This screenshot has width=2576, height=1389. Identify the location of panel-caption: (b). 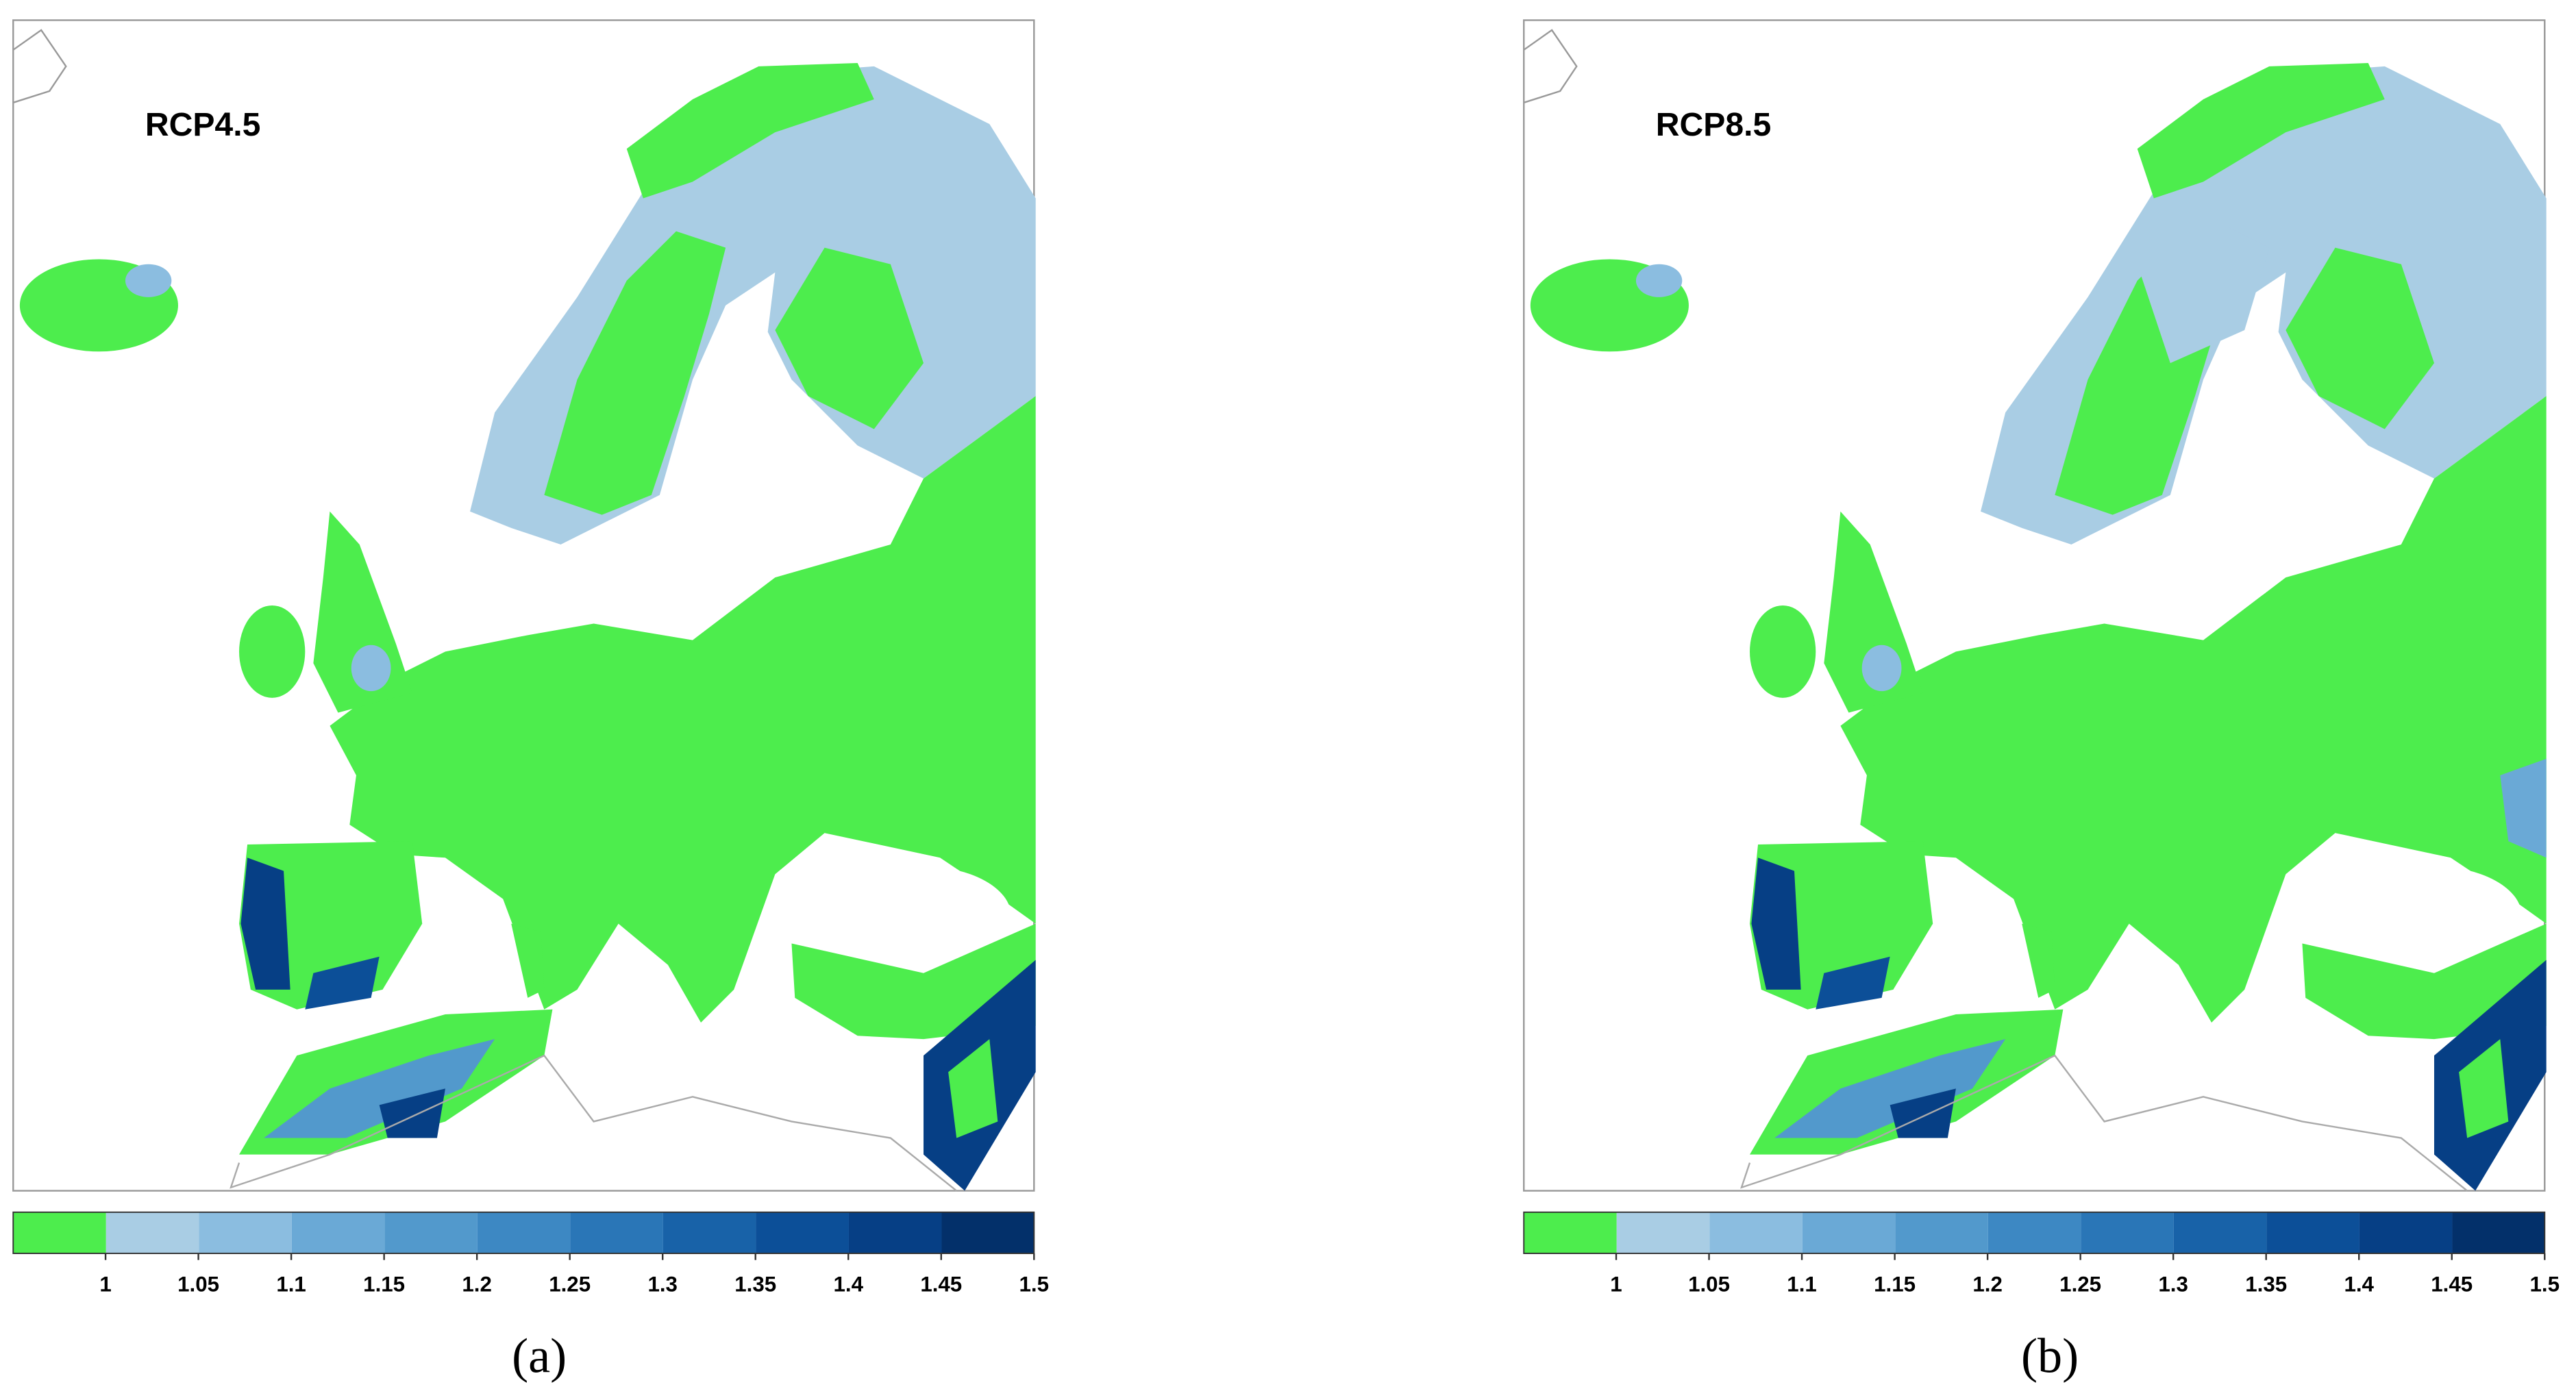
(2050, 1355).